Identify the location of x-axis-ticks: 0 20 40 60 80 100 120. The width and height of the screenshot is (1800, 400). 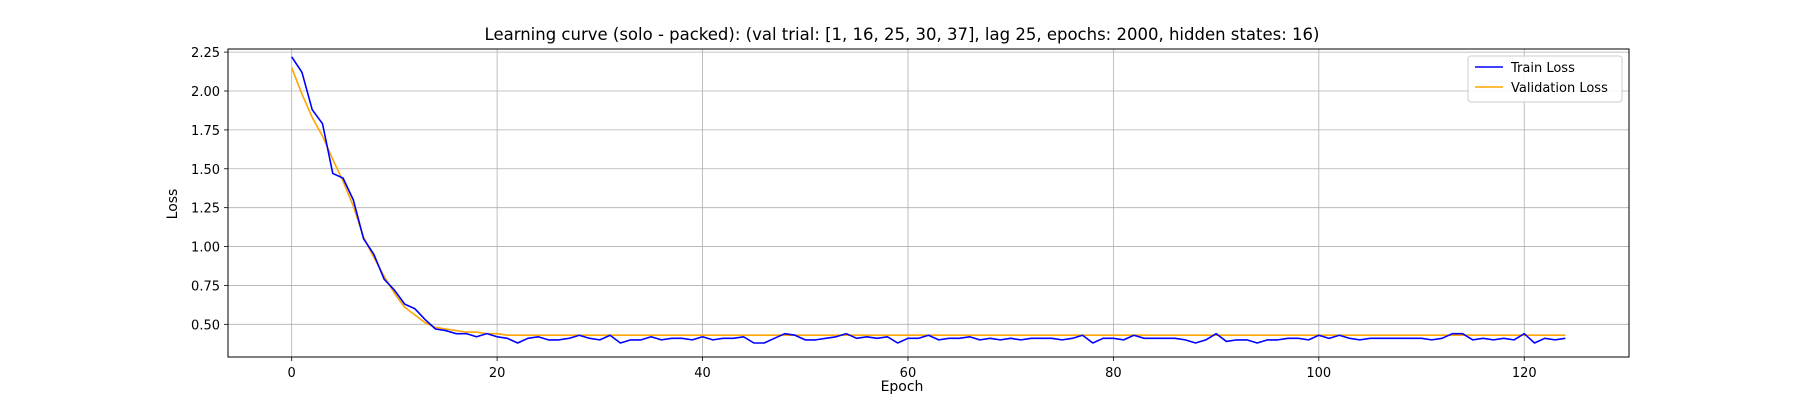
(912, 369).